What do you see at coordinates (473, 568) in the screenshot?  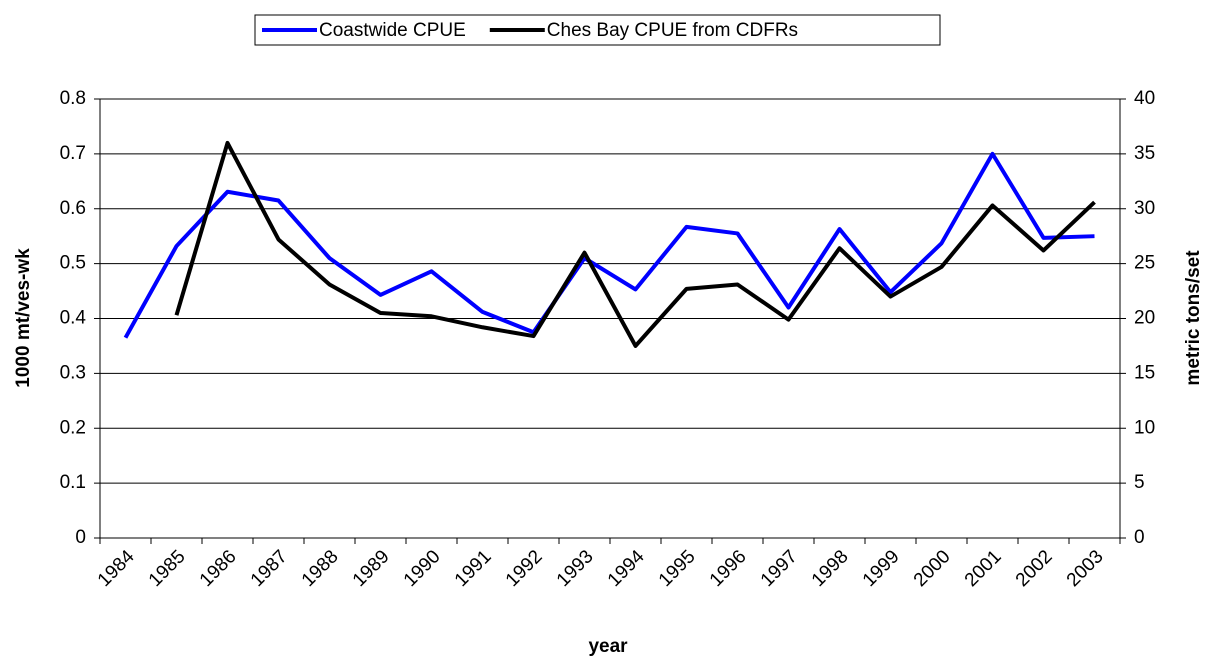 I see `x-tick-label: 1991` at bounding box center [473, 568].